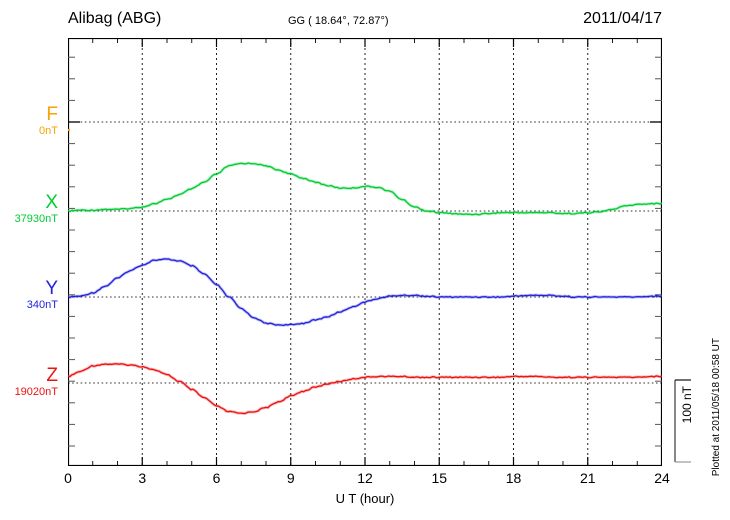  What do you see at coordinates (52, 375) in the screenshot?
I see `component-letter-z: Z` at bounding box center [52, 375].